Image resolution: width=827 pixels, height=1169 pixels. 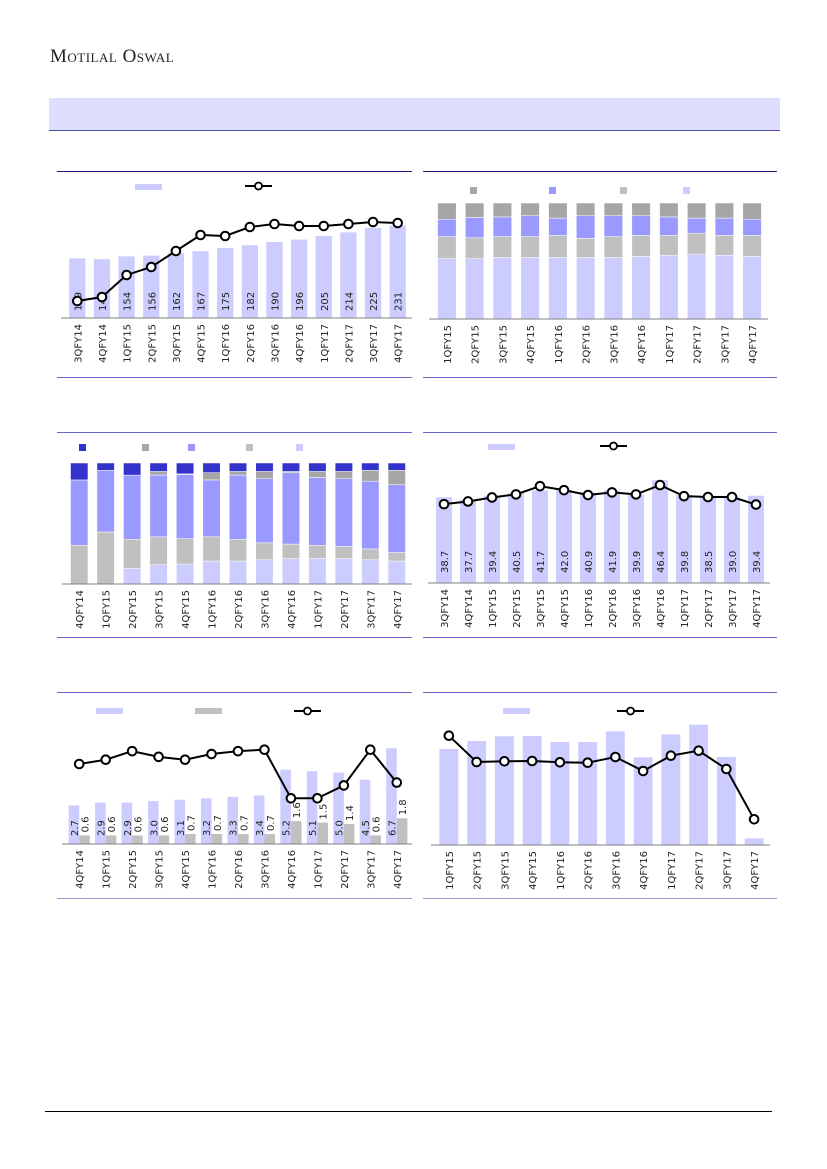 I want to click on bar-value-label: 214, so click(x=349, y=301).